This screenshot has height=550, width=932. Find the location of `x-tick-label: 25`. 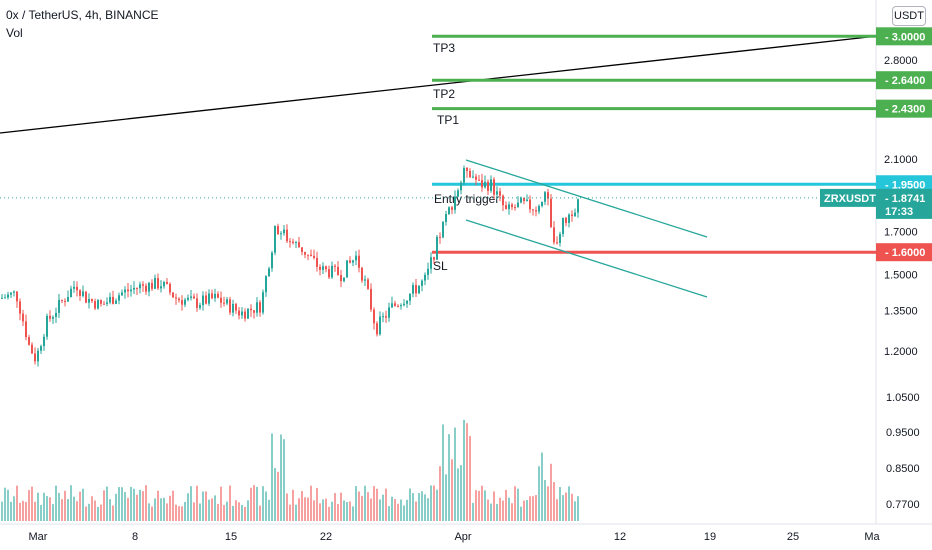

x-tick-label: 25 is located at coordinates (793, 537).